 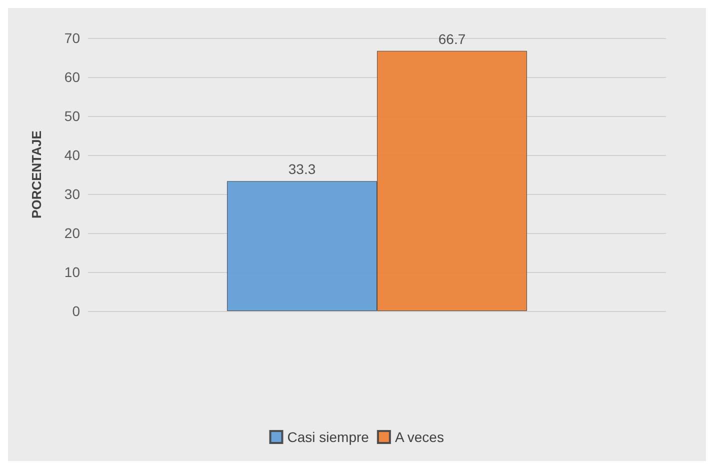 I want to click on legend-label: A veces, so click(x=419, y=437).